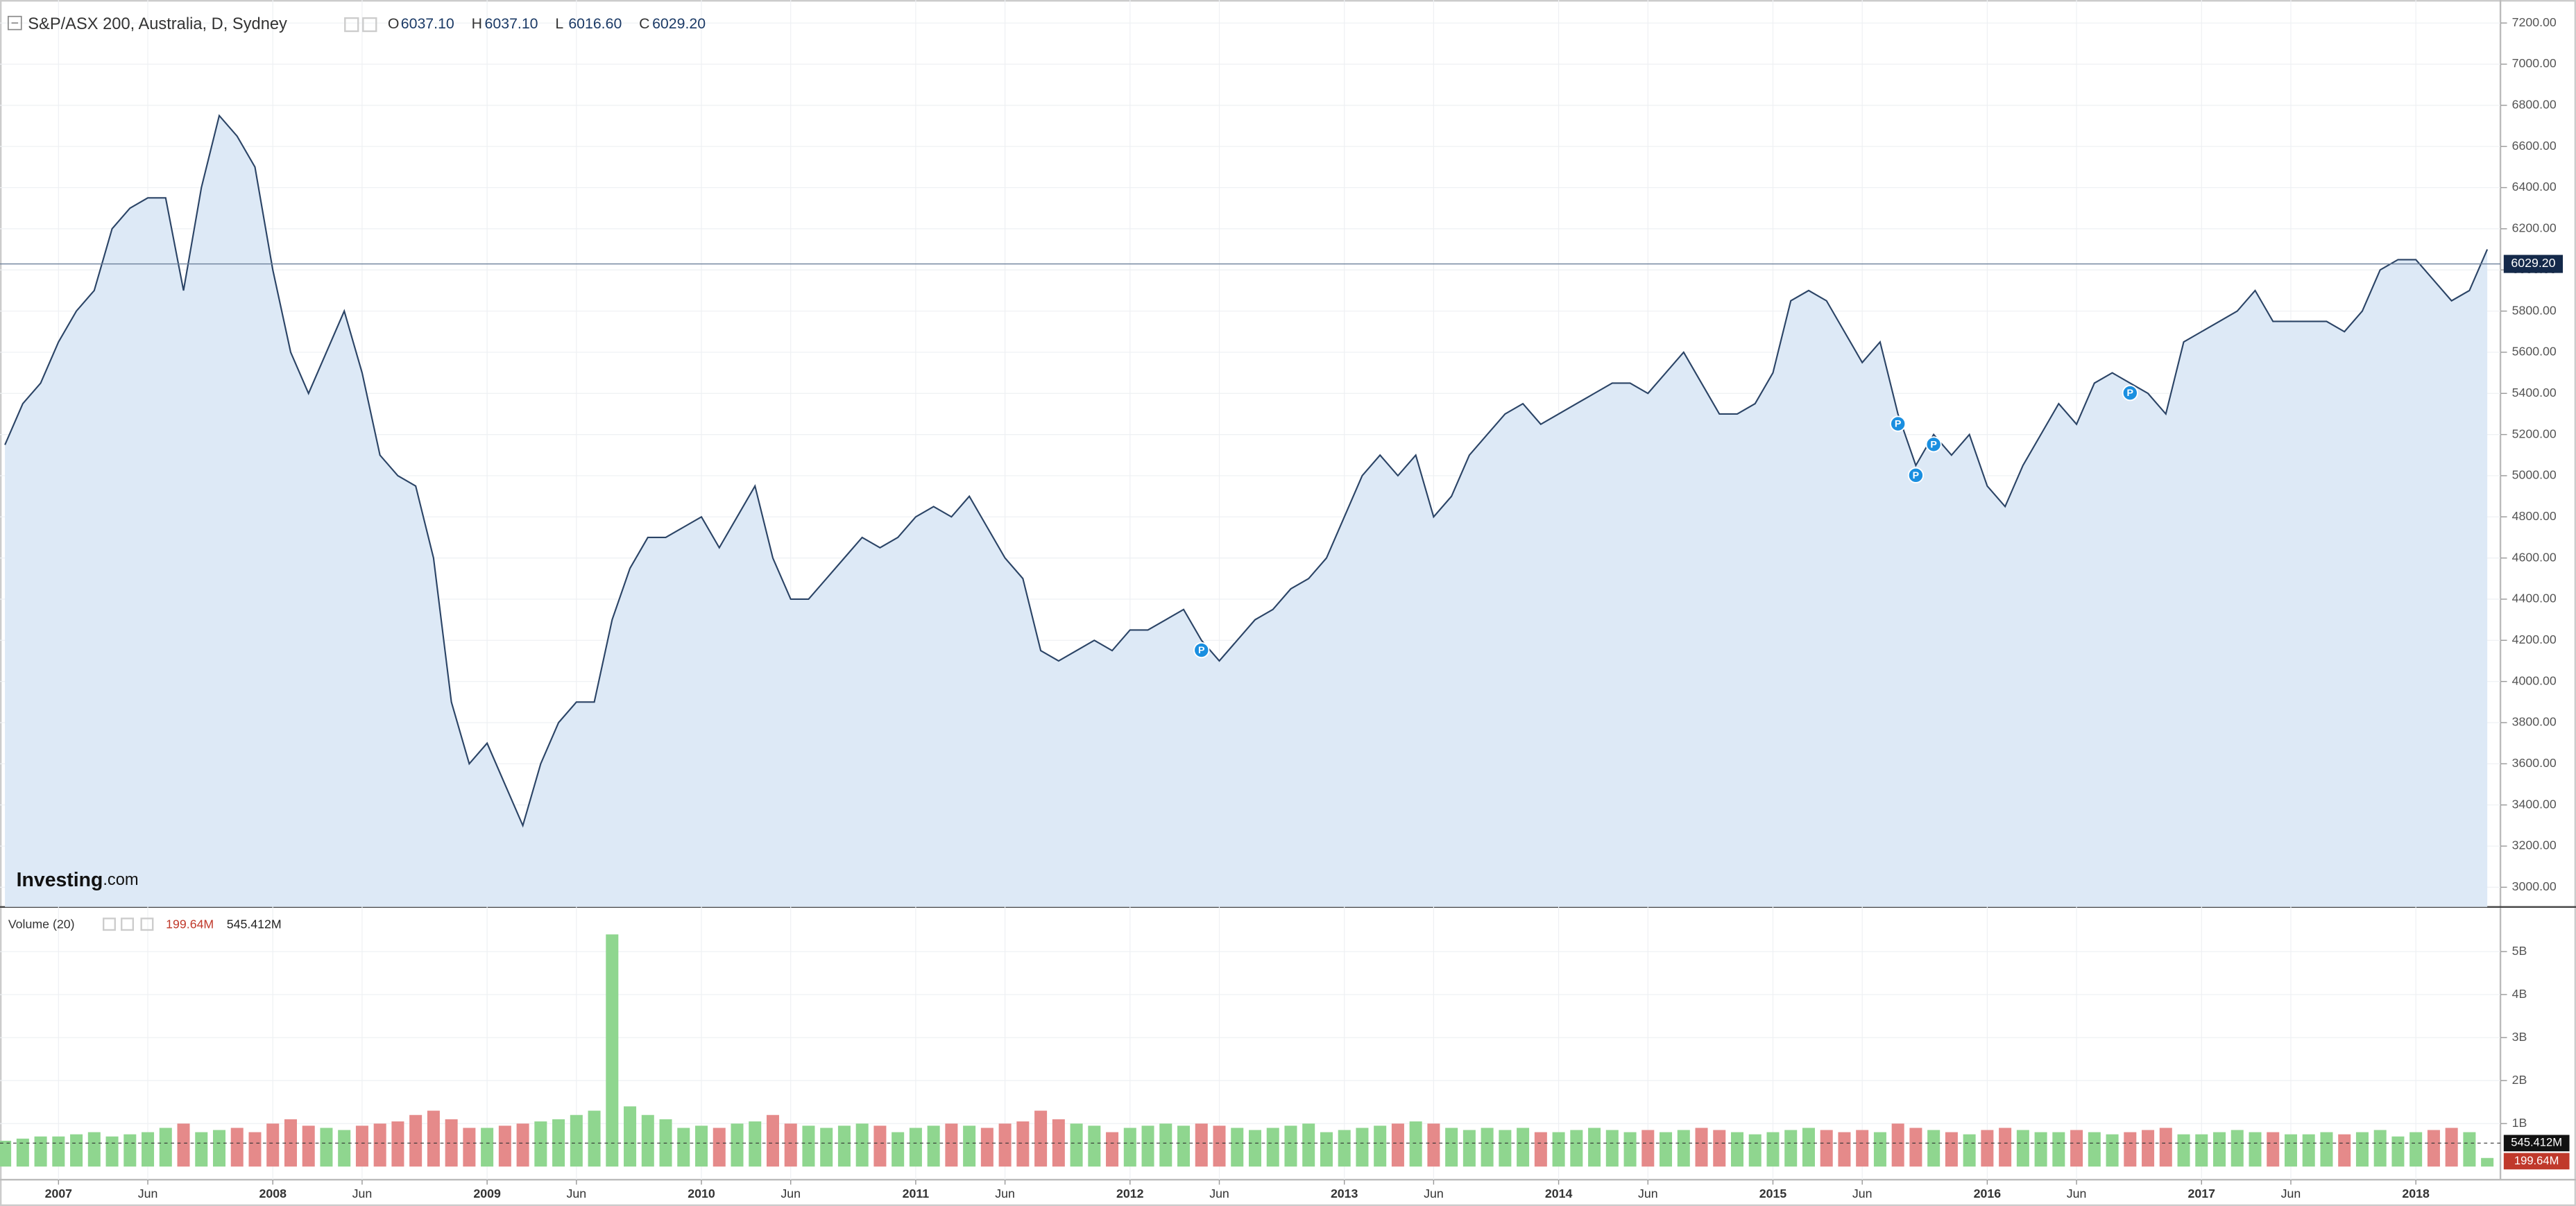 Image resolution: width=2576 pixels, height=1206 pixels. What do you see at coordinates (147, 924) in the screenshot?
I see `volume-close-icon` at bounding box center [147, 924].